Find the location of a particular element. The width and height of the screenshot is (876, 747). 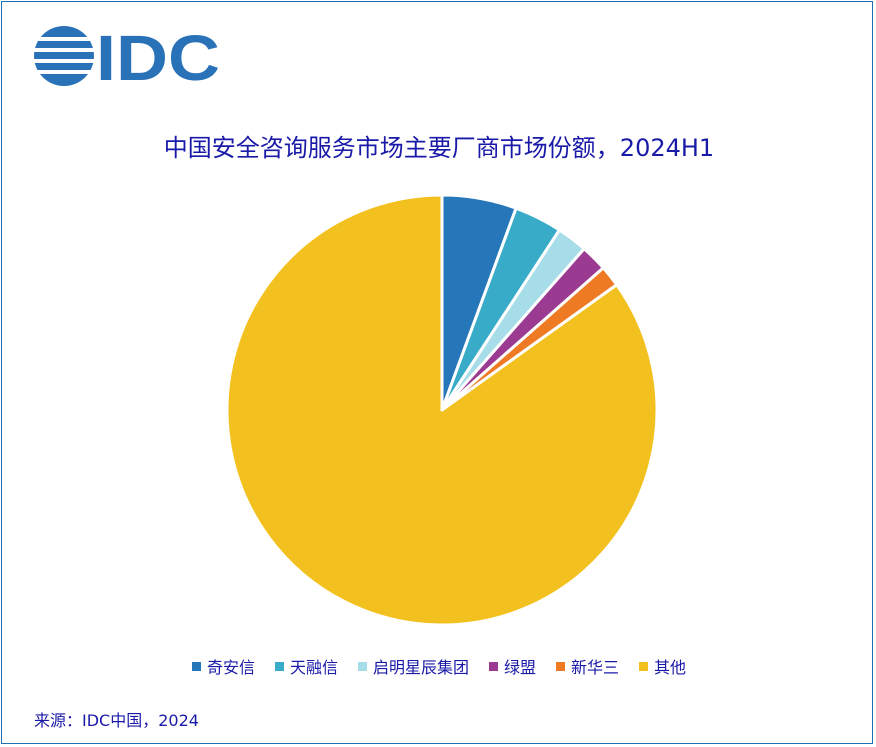

idc-logo: IDC is located at coordinates (126, 56).